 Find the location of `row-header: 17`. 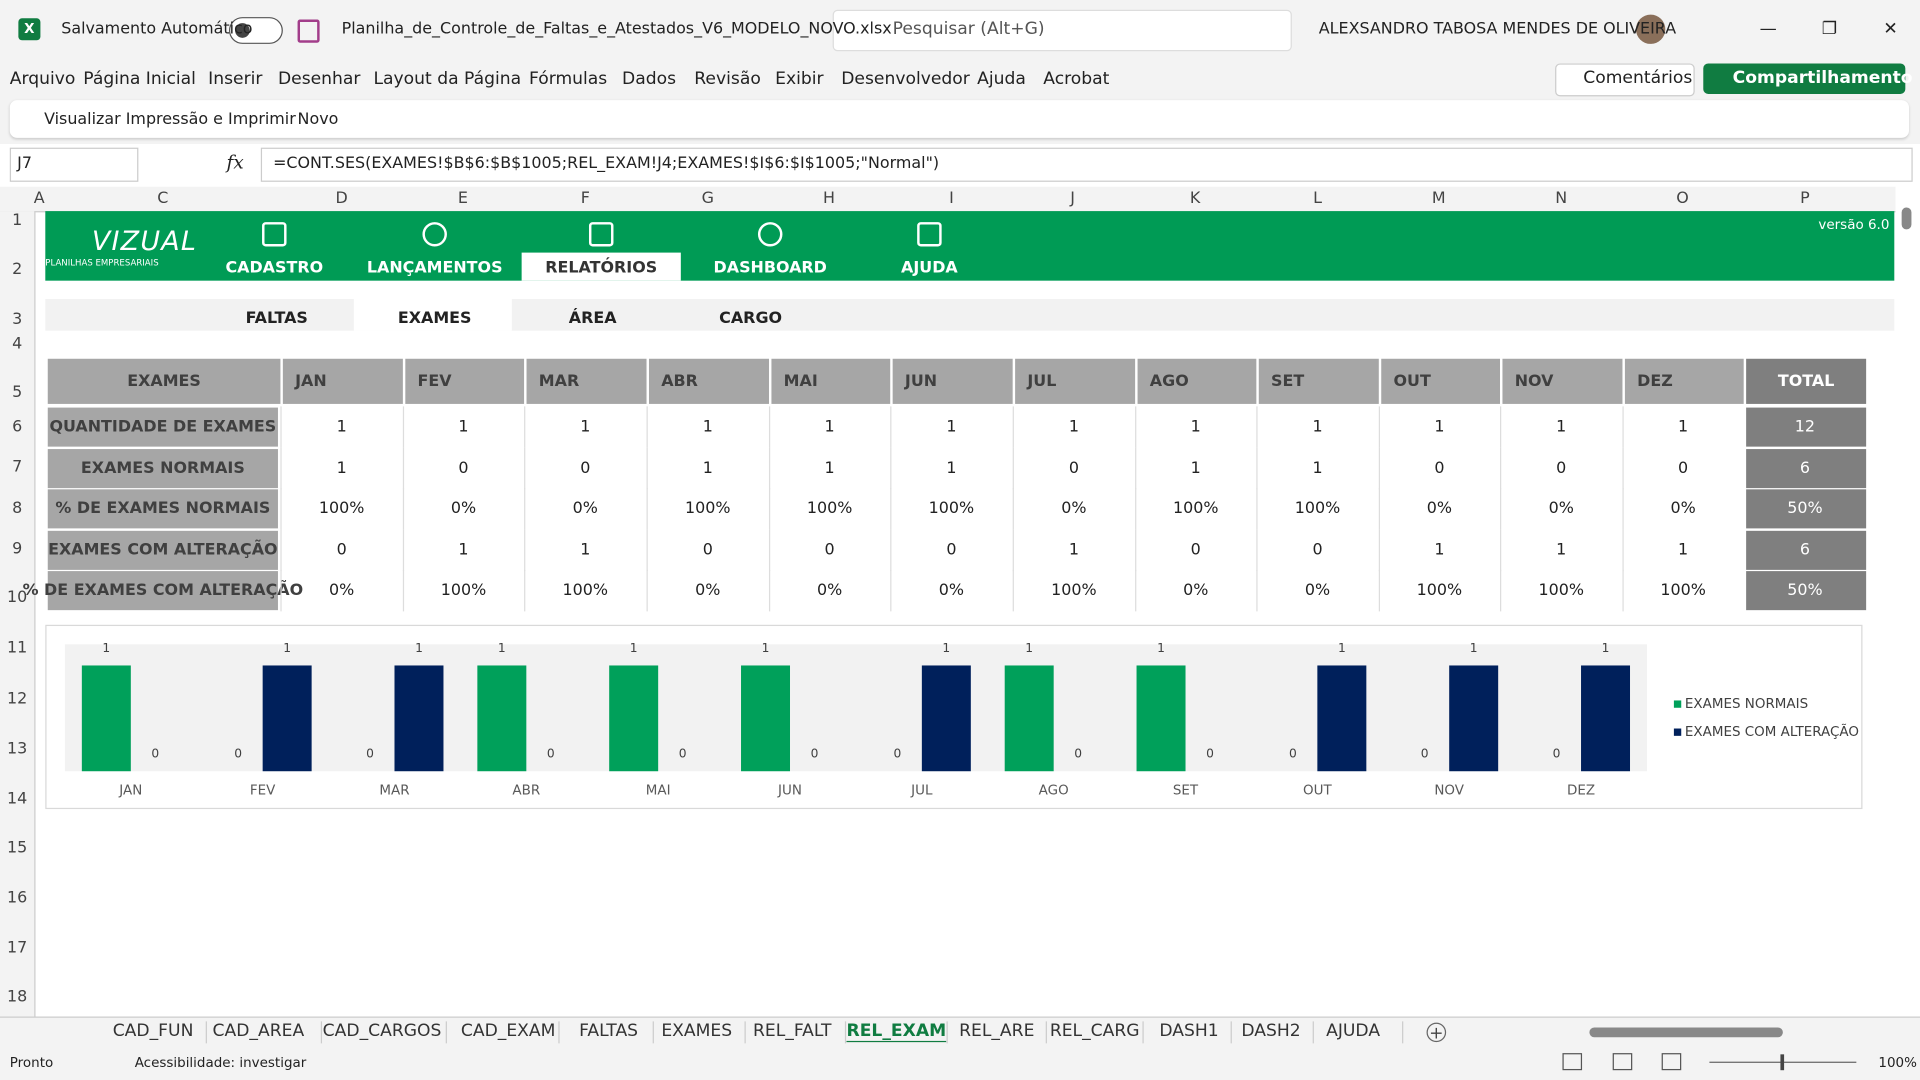

row-header: 17 is located at coordinates (17, 948).